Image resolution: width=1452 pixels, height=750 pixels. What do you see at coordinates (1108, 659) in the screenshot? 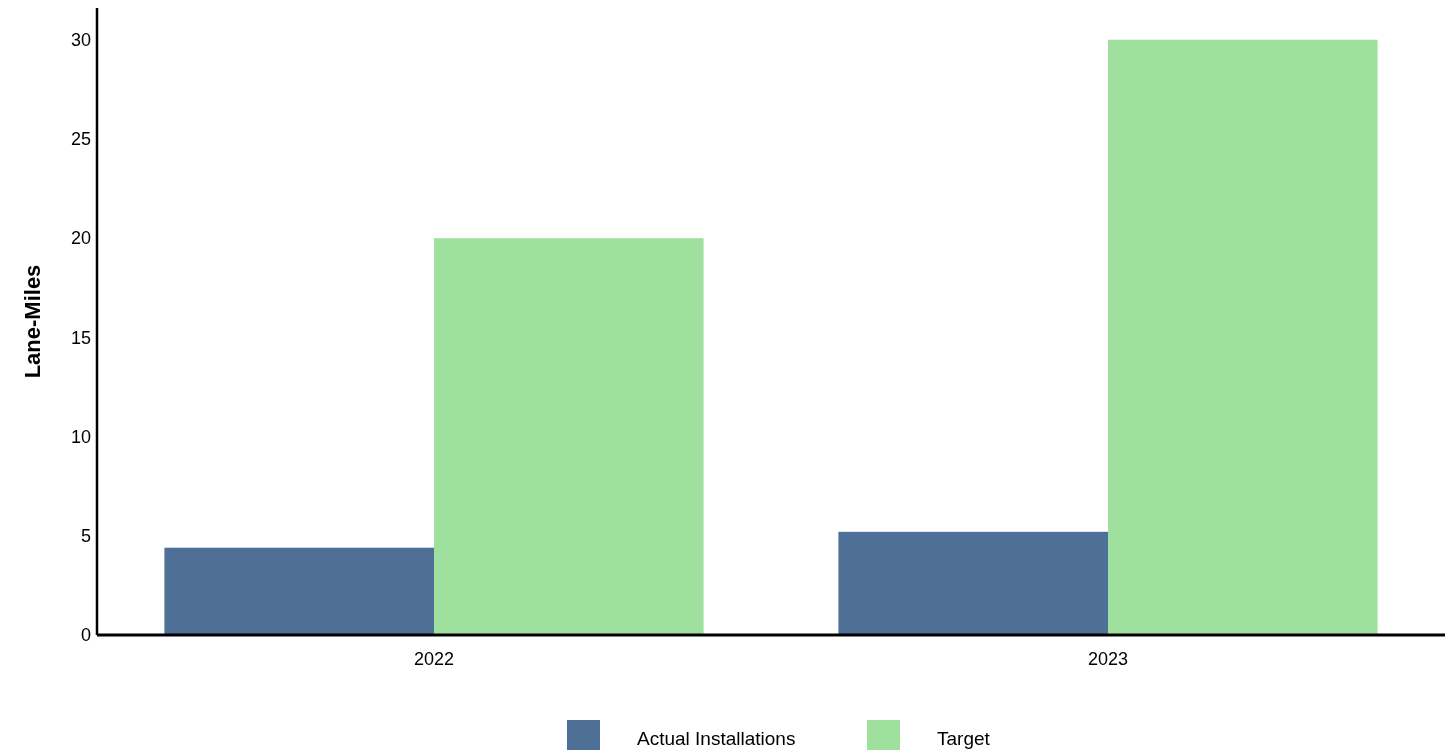
I see `x-tick-label: 2023` at bounding box center [1108, 659].